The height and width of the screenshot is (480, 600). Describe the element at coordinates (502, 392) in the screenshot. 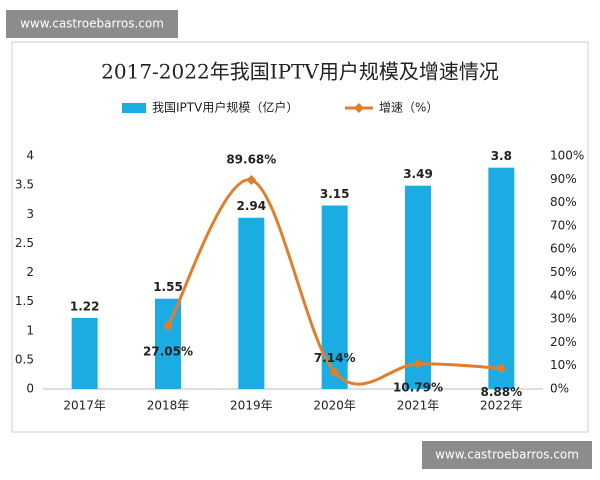

I see `line-value-label: 8.88%` at that location.